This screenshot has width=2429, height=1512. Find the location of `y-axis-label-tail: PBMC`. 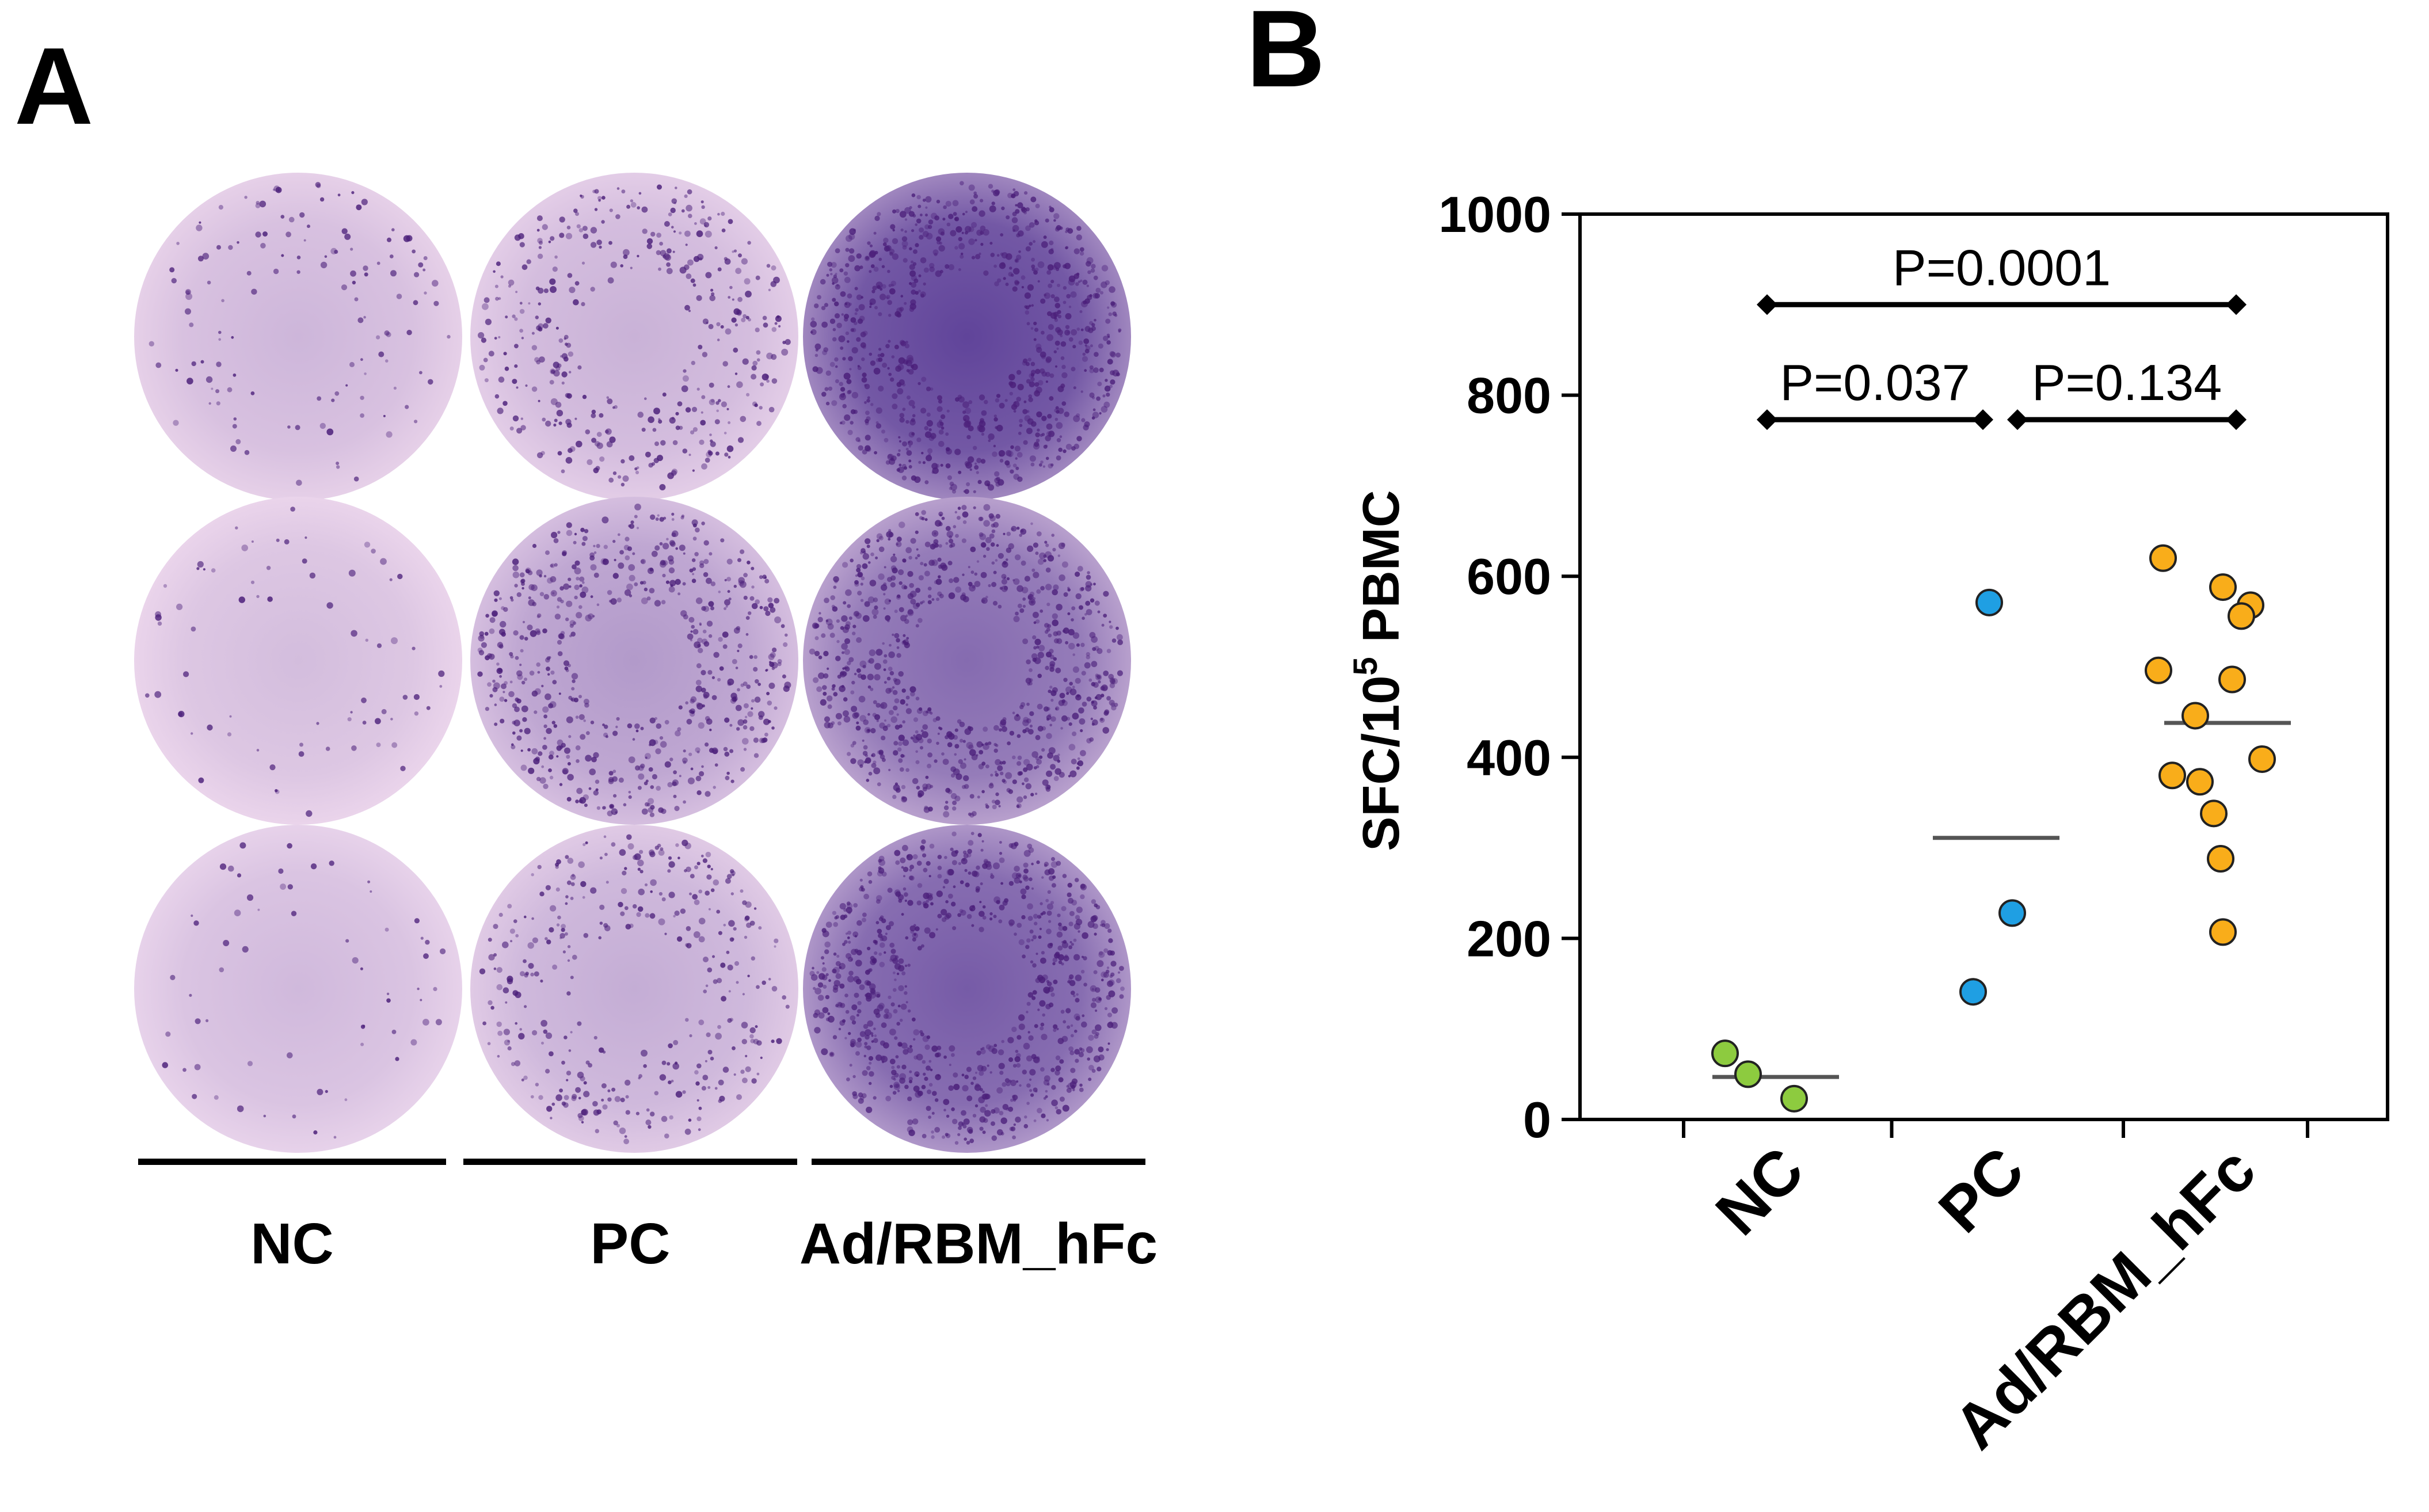

y-axis-label-tail: PBMC is located at coordinates (1381, 573).